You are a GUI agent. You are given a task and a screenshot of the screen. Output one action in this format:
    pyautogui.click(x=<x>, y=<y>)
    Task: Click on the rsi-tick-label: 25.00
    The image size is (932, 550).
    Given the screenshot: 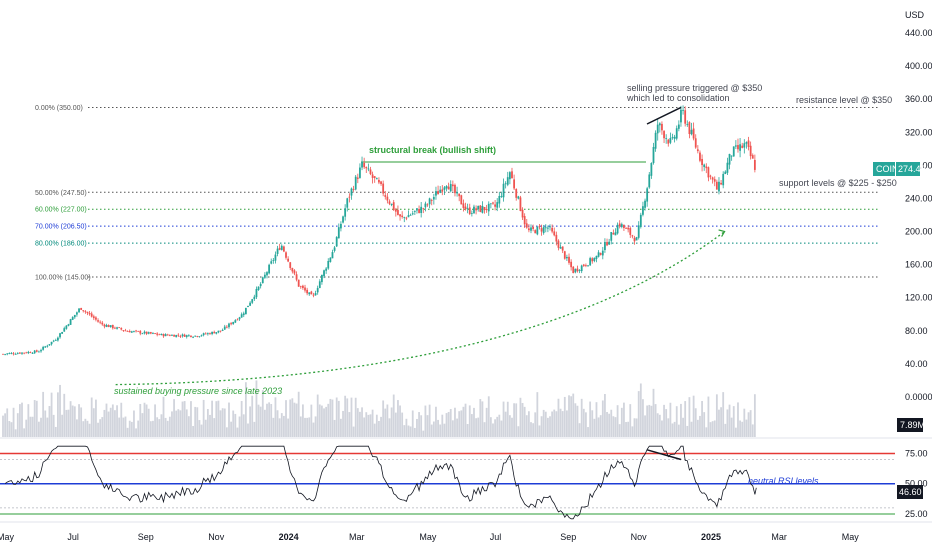 What is the action you would take?
    pyautogui.click(x=916, y=514)
    